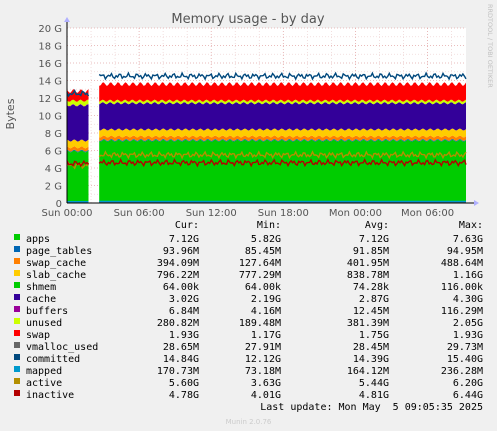  I want to click on legend-min-value: 5.82G, so click(265, 239).